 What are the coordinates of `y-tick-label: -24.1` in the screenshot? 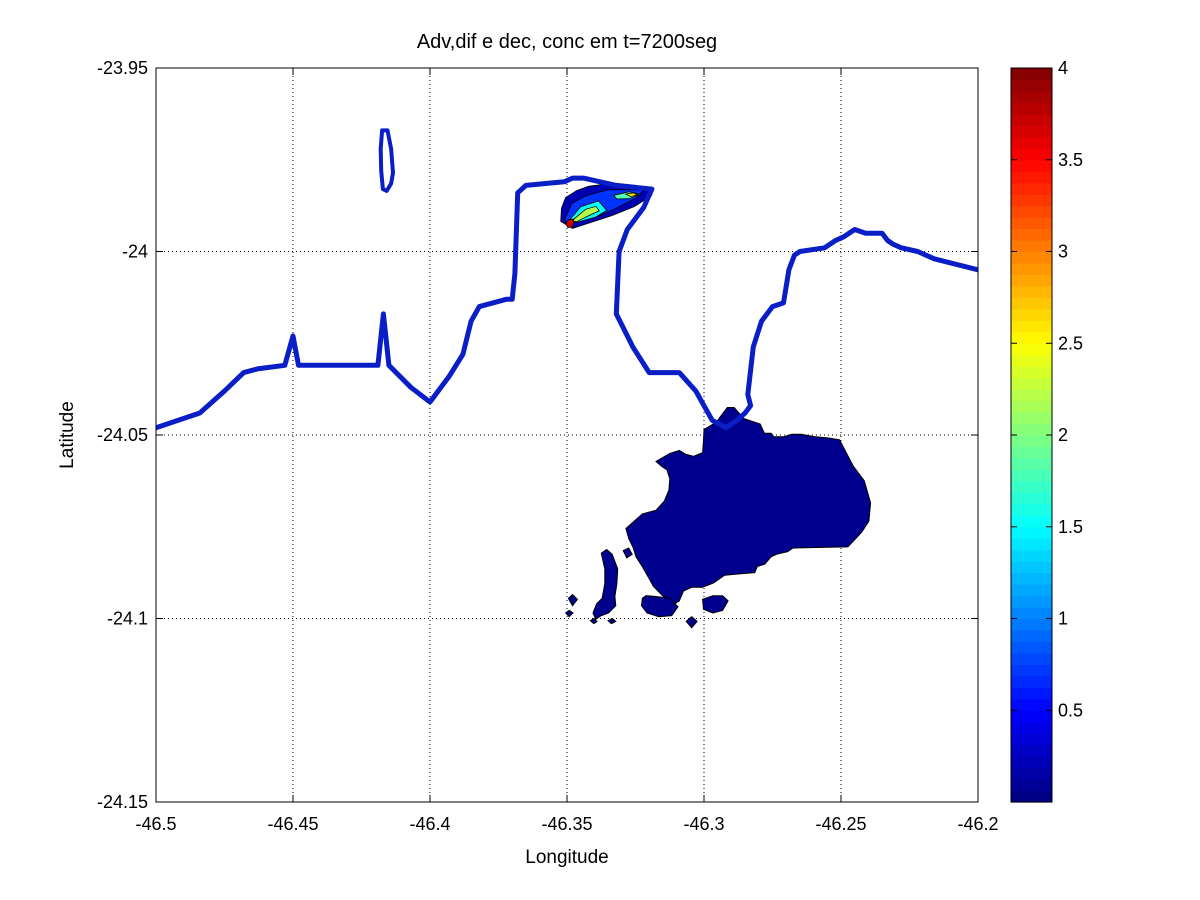 It's located at (127, 619).